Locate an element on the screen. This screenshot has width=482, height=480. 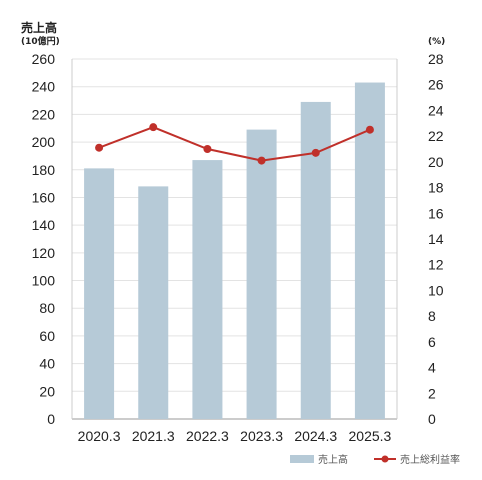
left-axis-unit: (10億円) is located at coordinates (40, 41).